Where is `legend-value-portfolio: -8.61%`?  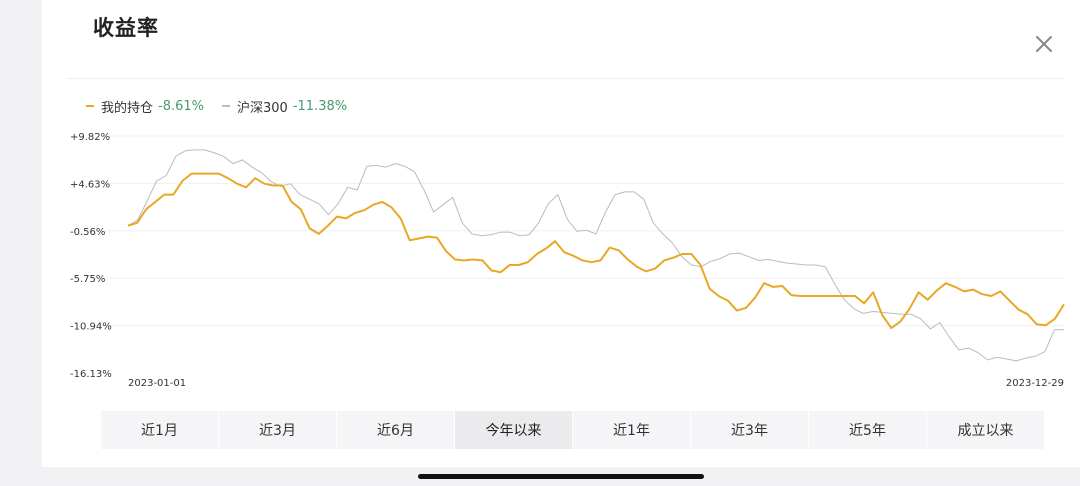
legend-value-portfolio: -8.61% is located at coordinates (181, 106).